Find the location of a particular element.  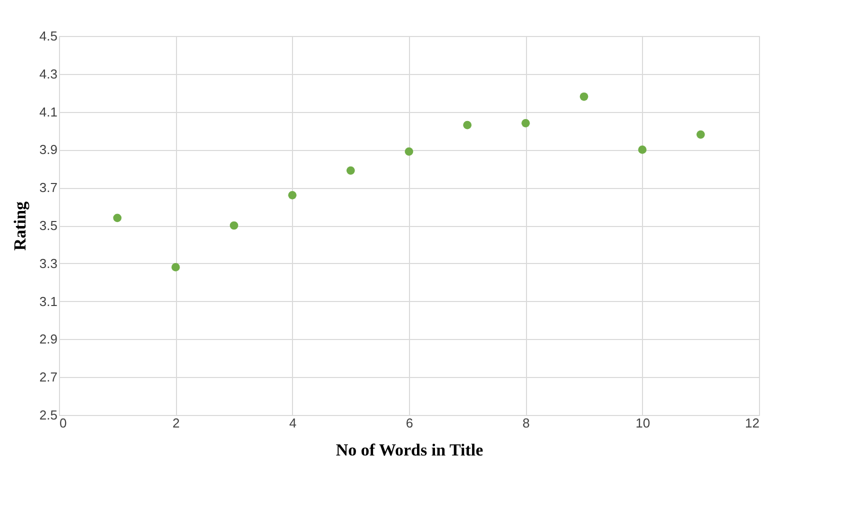

x-tick-label: 0 is located at coordinates (63, 423).